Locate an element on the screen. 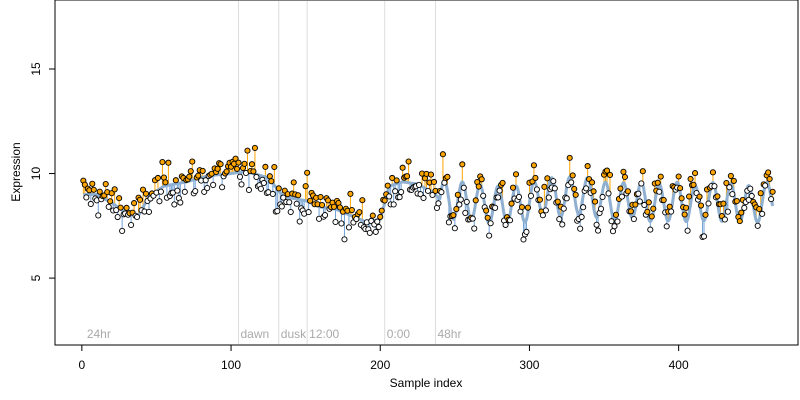  region-label: dusk is located at coordinates (294, 334).